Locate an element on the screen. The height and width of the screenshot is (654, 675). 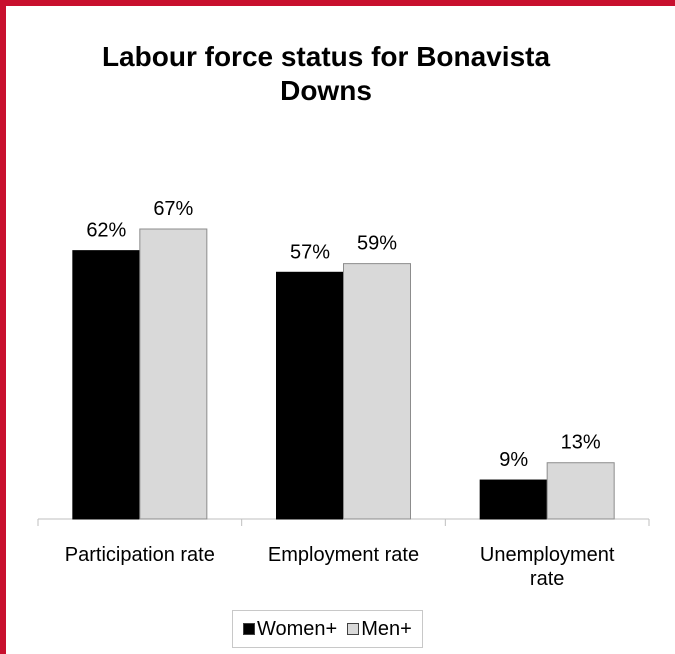
category-label-line: Employment rate is located at coordinates (343, 555).